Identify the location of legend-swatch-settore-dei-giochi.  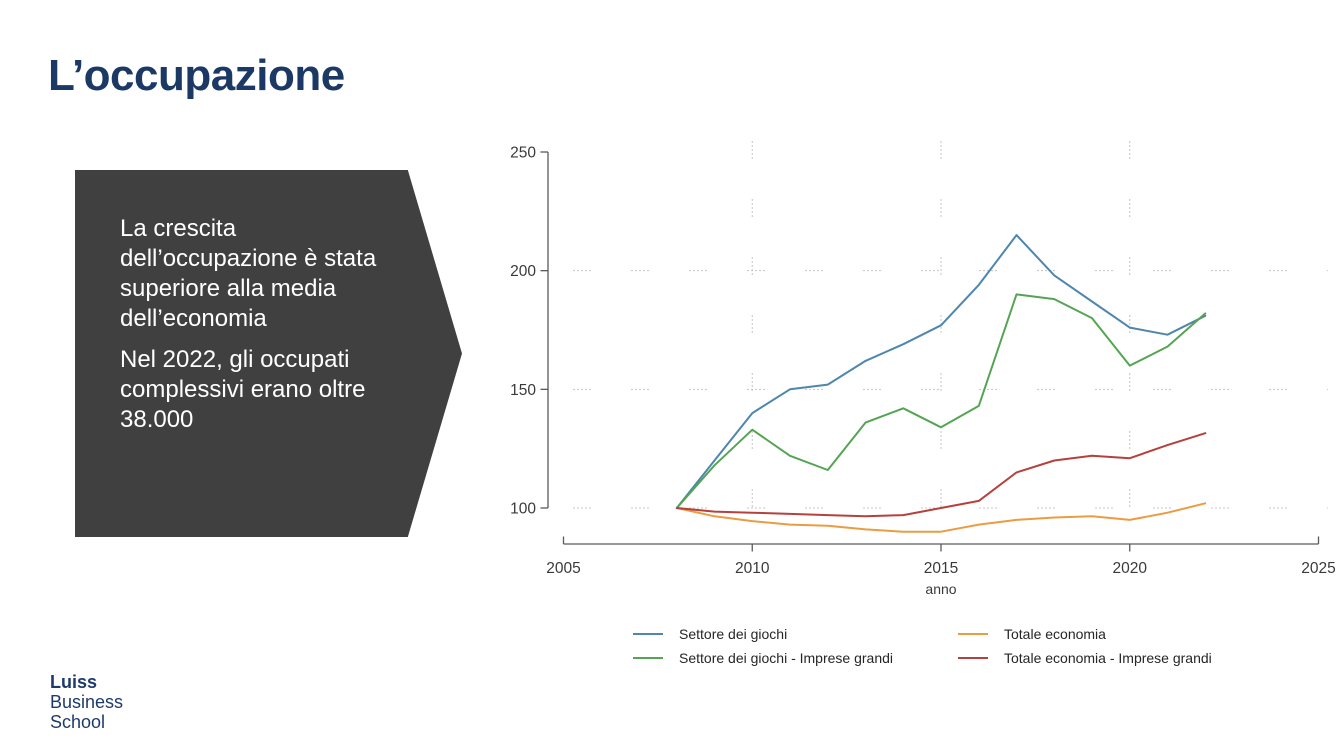
(648, 634).